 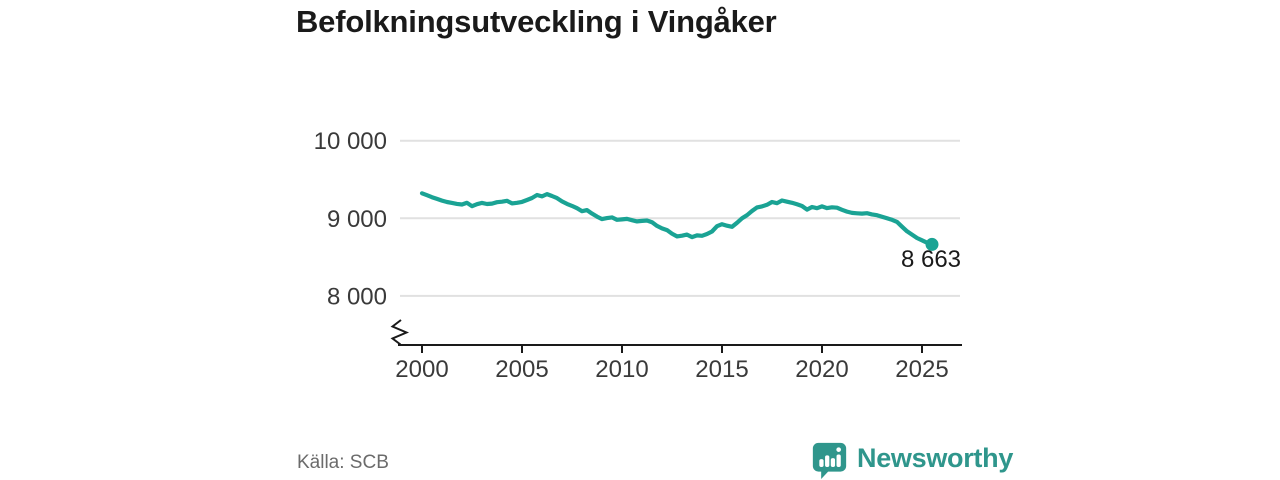 I want to click on newsworthy-bubble-chart-icon, so click(x=829, y=460).